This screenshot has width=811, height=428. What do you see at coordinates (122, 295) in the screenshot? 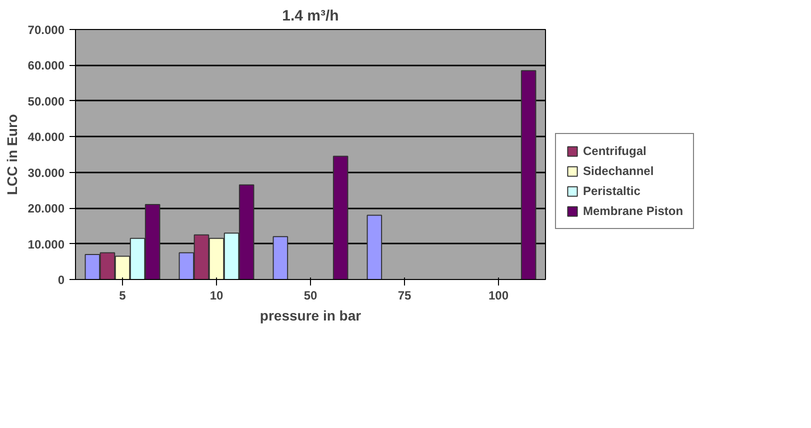
I see `x-tick-label: 5` at bounding box center [122, 295].